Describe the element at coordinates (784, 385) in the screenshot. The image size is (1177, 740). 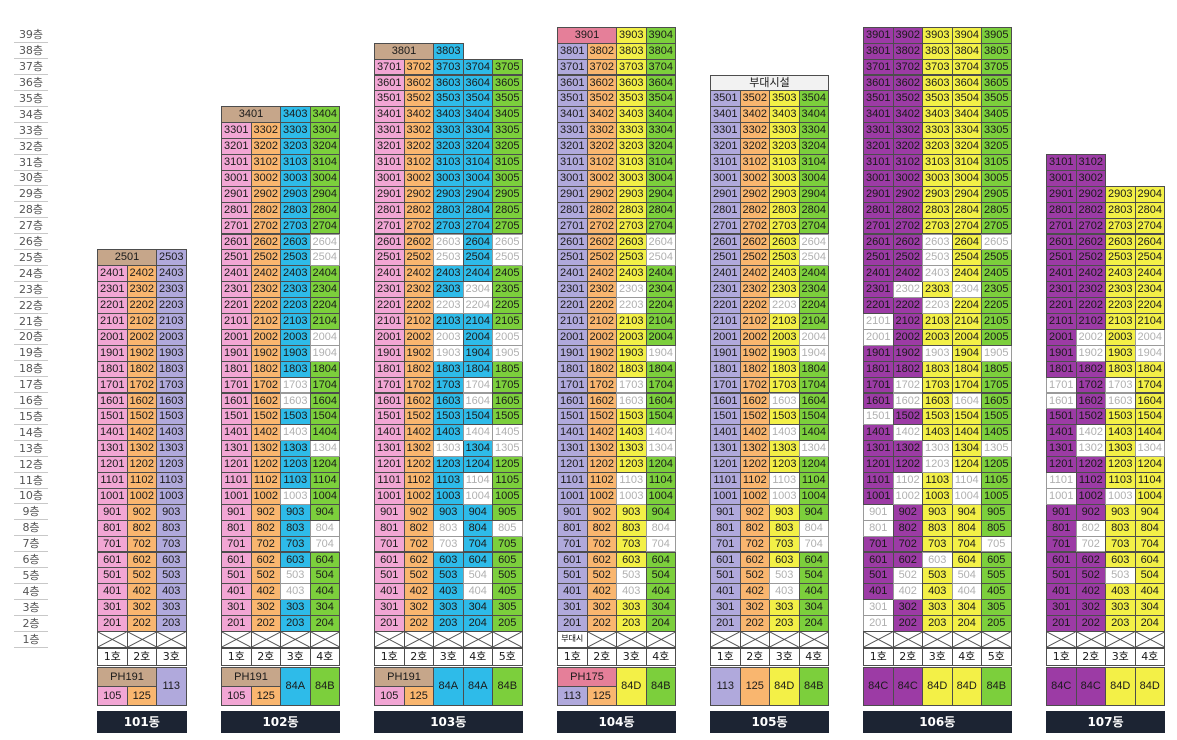
I see `unit-cell: 1703` at that location.